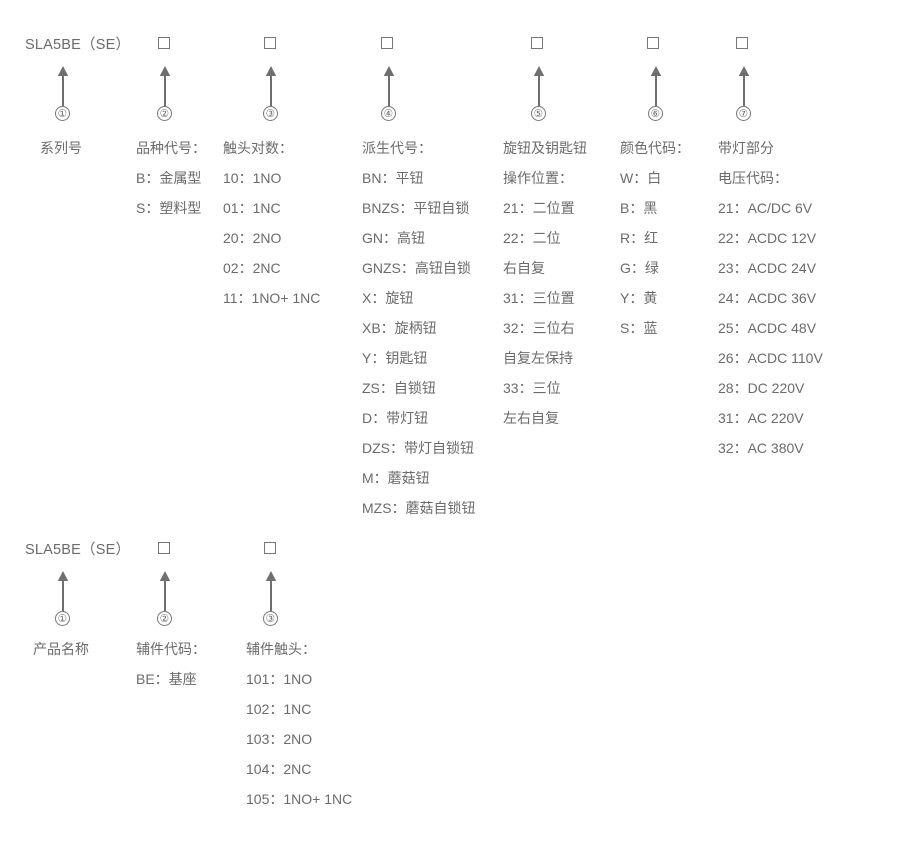 This screenshot has width=900, height=845. I want to click on accessory-index-circle-3: ③, so click(270, 618).